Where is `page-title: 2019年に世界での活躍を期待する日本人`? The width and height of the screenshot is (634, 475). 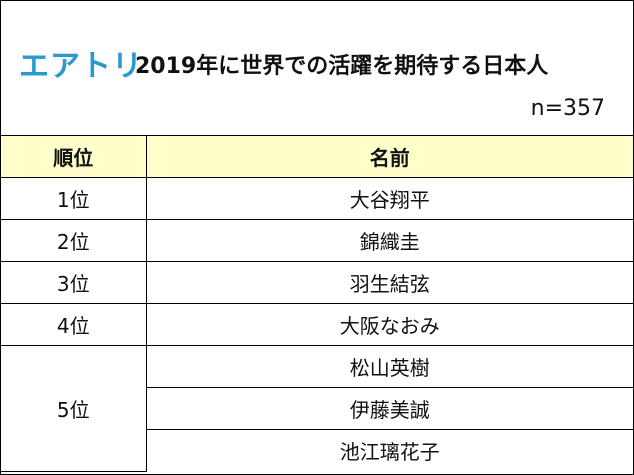
page-title: 2019年に世界での活躍を期待する日本人 is located at coordinates (342, 66).